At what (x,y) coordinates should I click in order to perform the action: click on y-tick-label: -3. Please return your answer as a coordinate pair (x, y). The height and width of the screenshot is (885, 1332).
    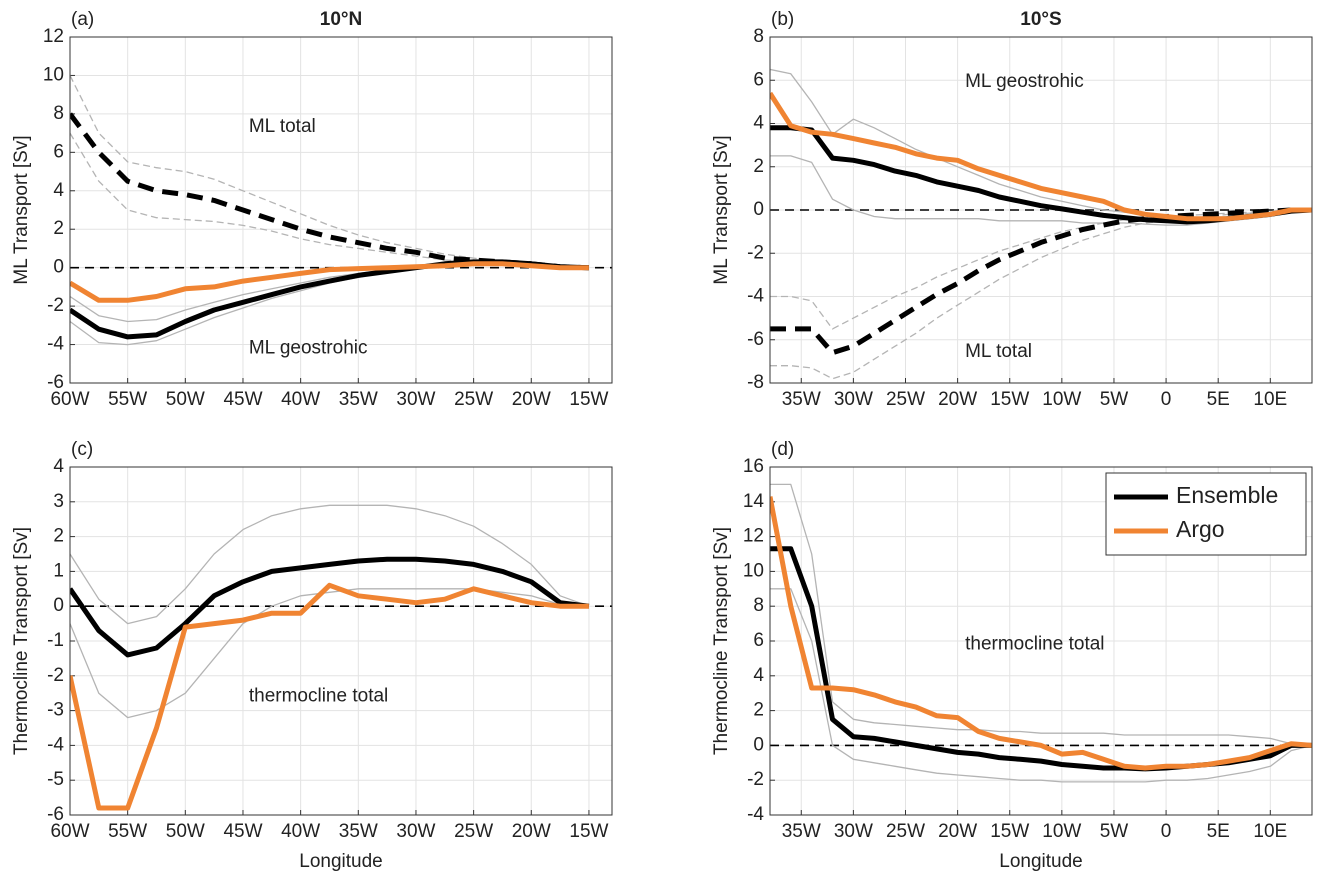
    Looking at the image, I should click on (55, 710).